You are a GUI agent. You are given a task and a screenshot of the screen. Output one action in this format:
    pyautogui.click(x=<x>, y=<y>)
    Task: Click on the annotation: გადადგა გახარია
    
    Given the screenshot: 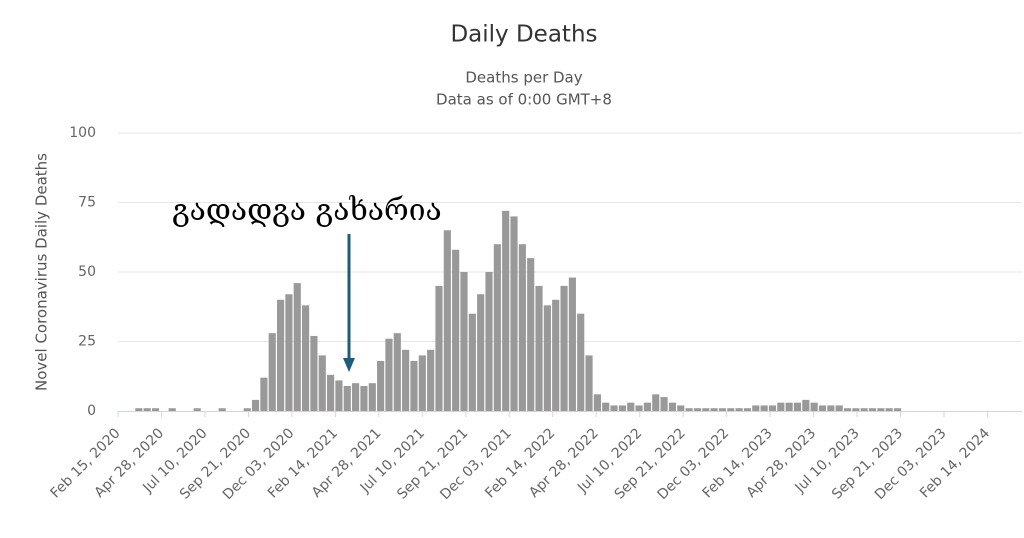 What is the action you would take?
    pyautogui.click(x=307, y=210)
    